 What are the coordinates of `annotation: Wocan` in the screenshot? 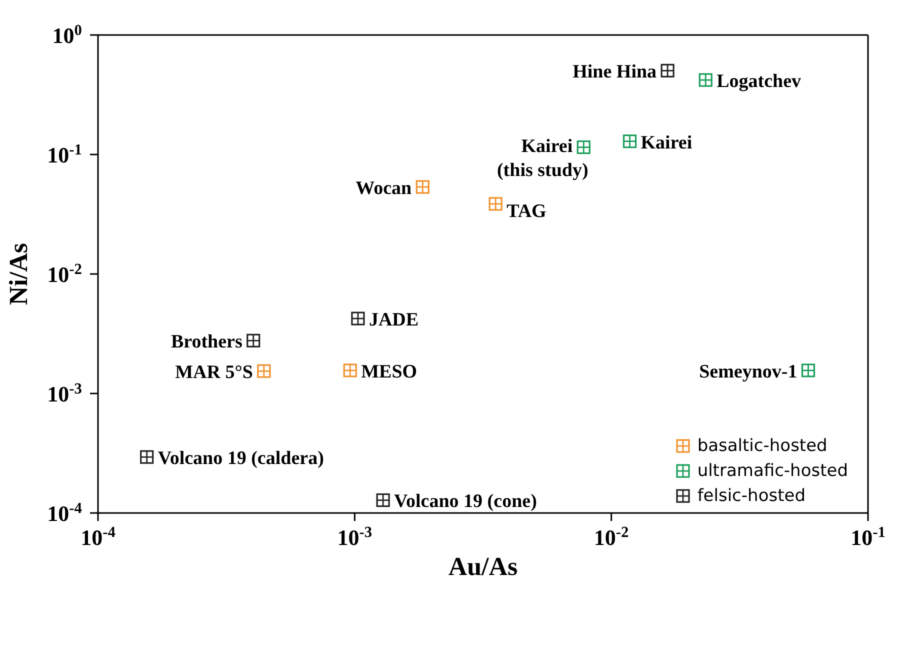 It's located at (384, 188).